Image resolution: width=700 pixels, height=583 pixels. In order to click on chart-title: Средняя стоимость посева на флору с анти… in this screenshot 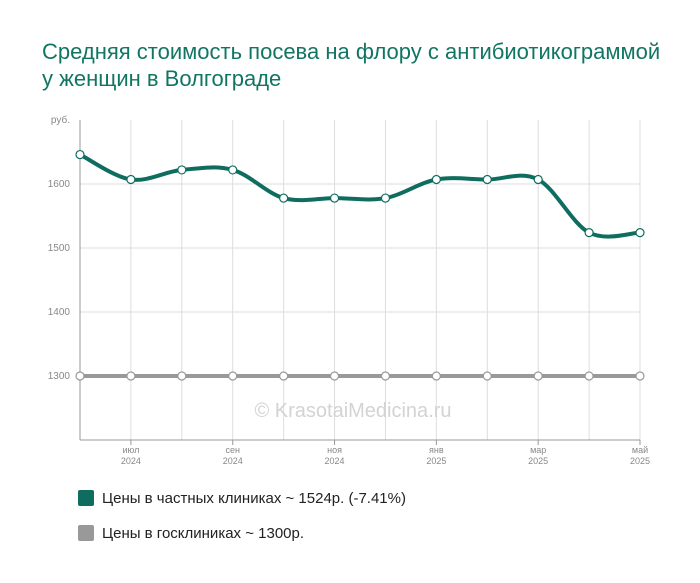, I will do `click(351, 65)`.